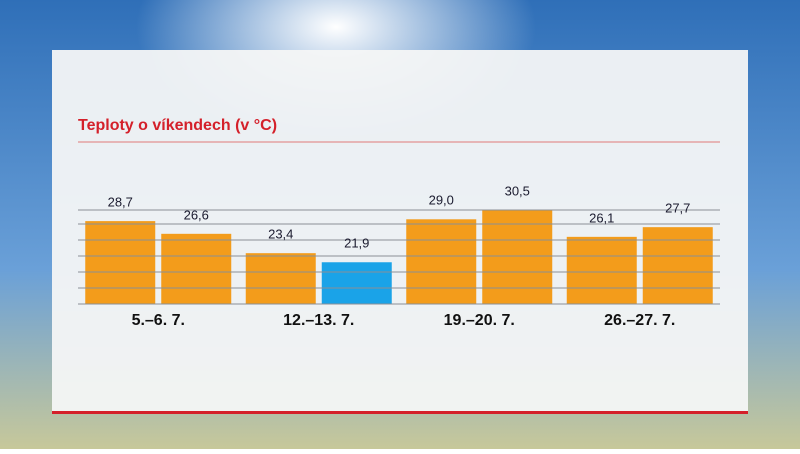  I want to click on x-tick-label: 5.–6. 7., so click(158, 320).